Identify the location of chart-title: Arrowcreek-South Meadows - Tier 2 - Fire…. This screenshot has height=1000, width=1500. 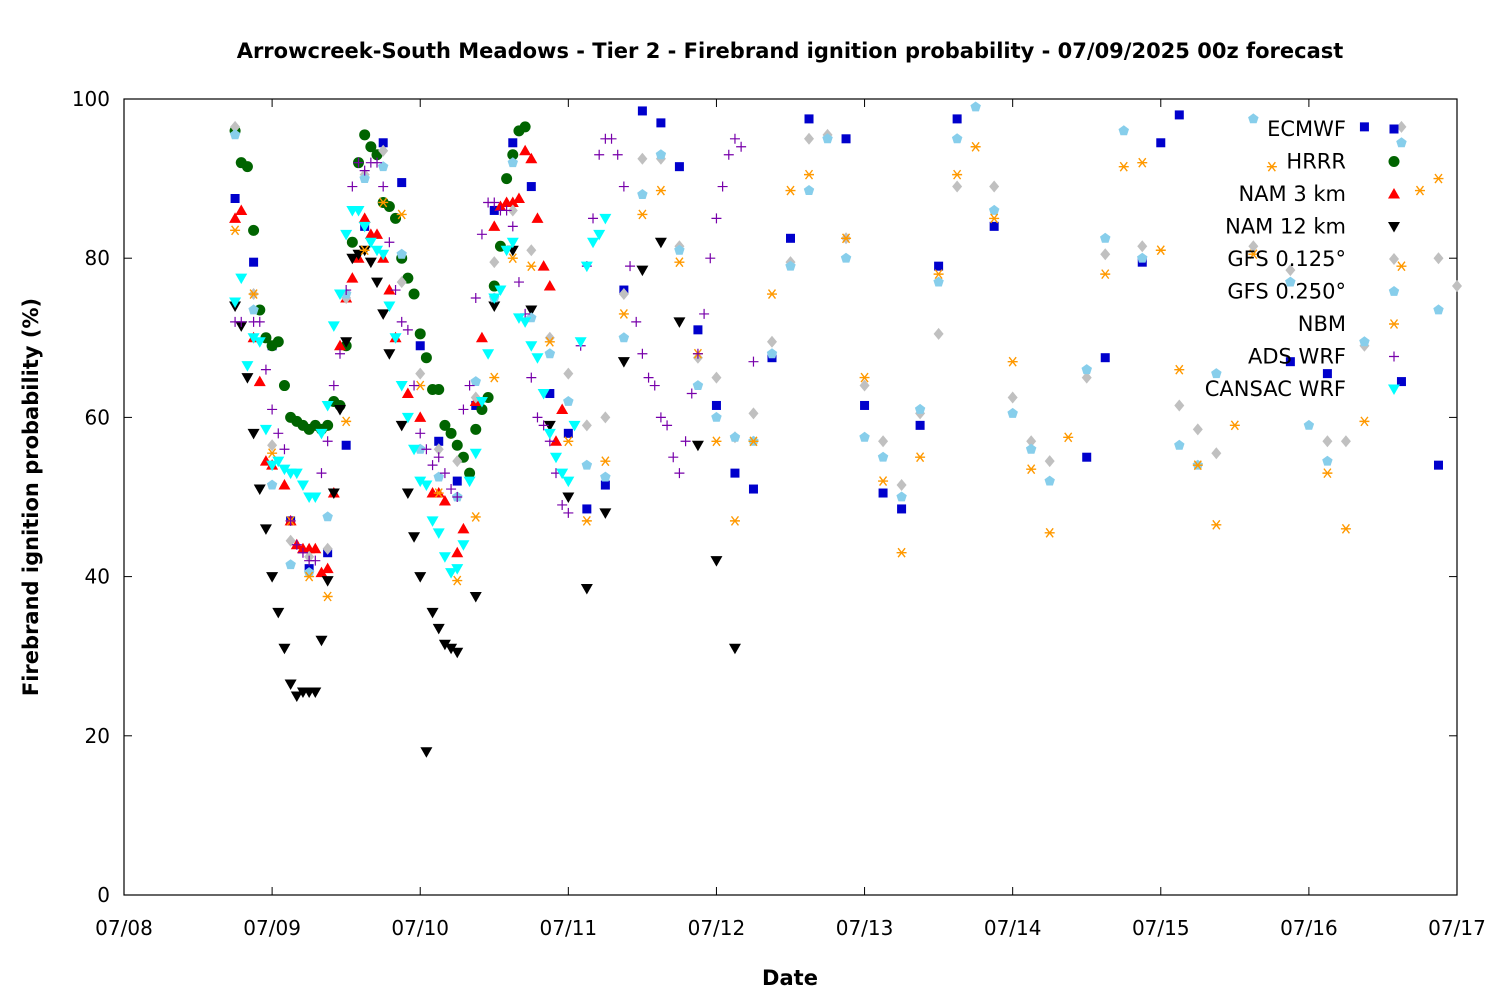
(790, 51).